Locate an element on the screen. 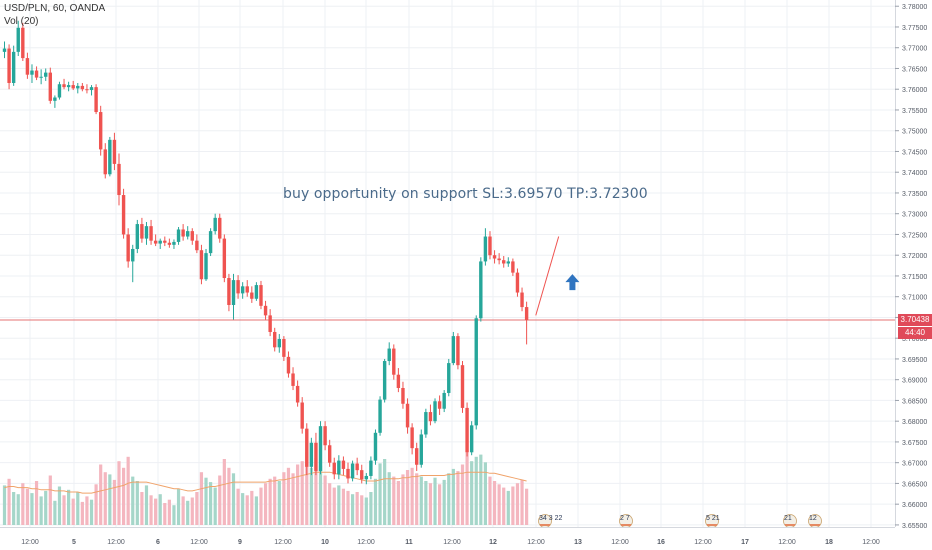 Image resolution: width=932 pixels, height=550 pixels. symbol-legend: USD/PLN, 60, OANDA is located at coordinates (55, 8).